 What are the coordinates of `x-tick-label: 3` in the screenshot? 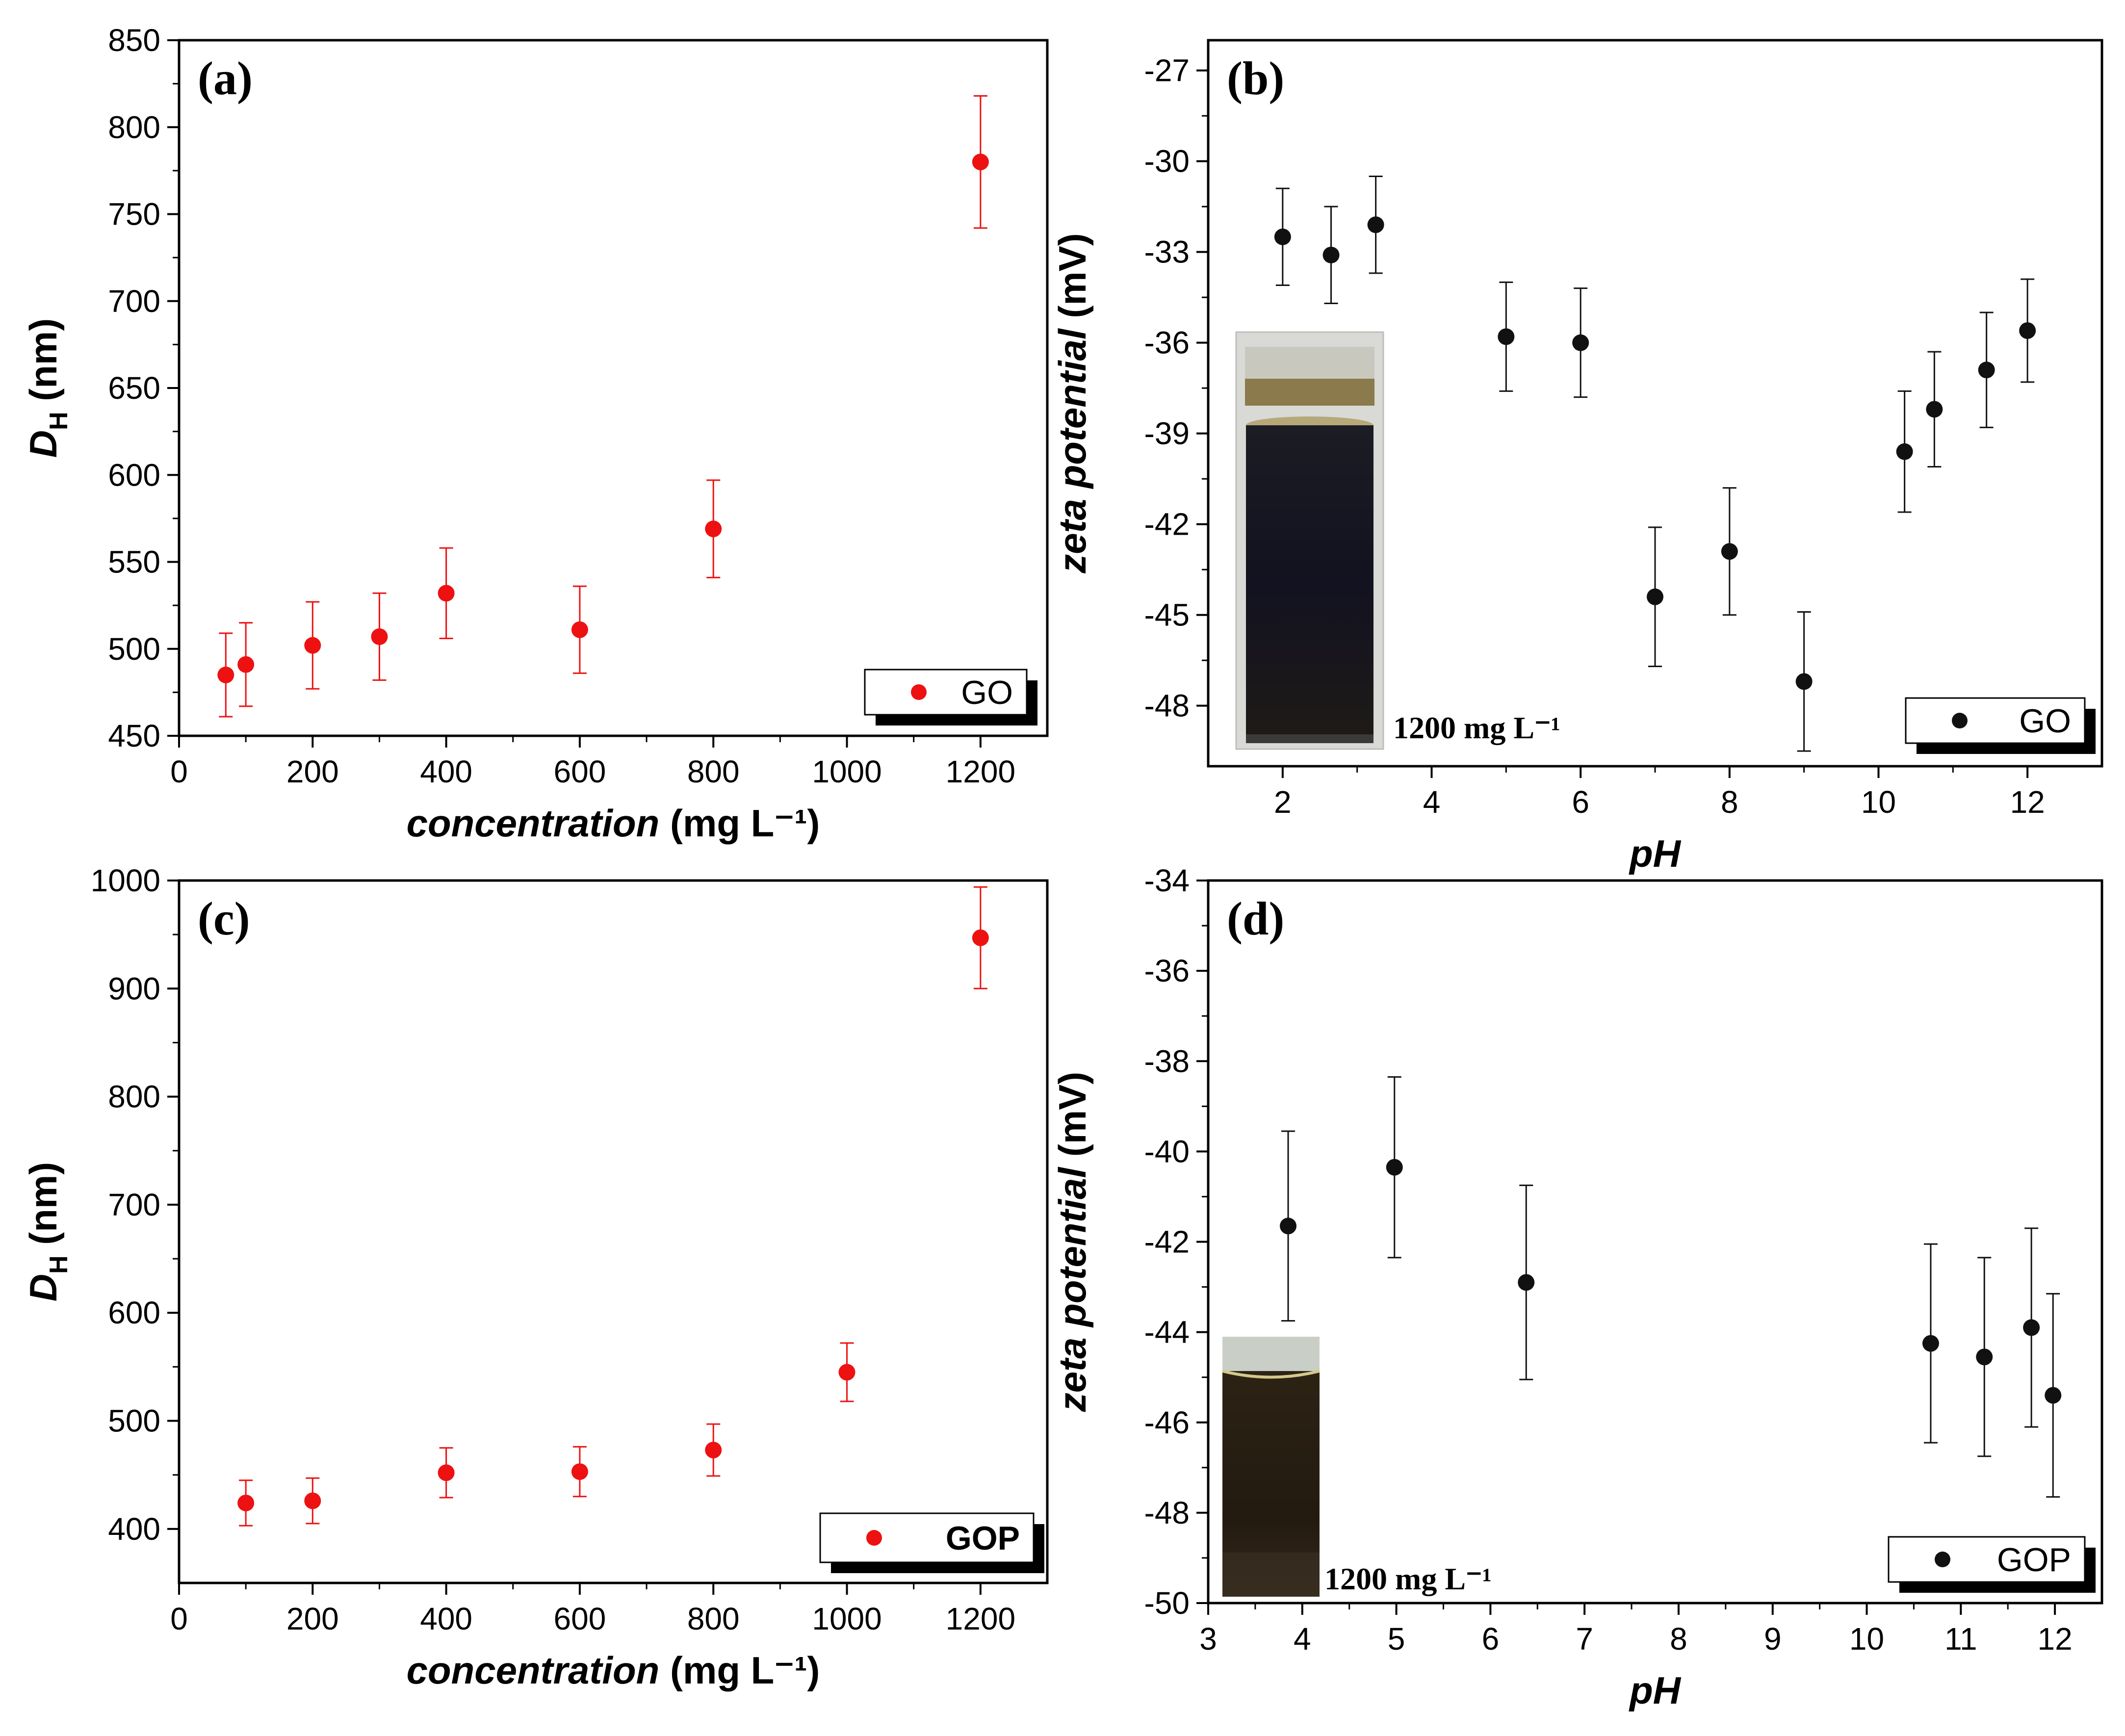 It's located at (1208, 1639).